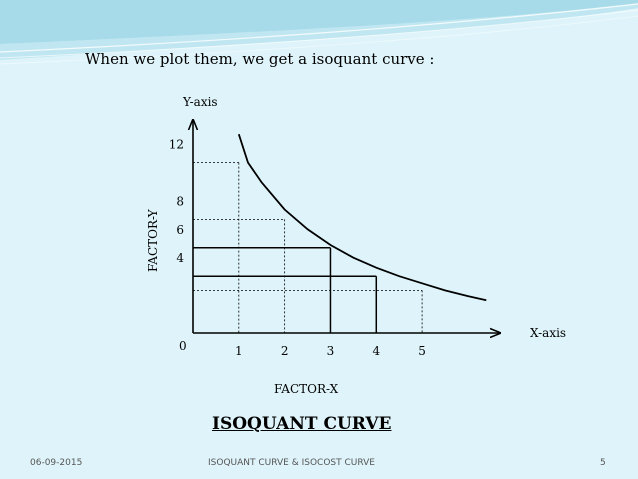 Image resolution: width=638 pixels, height=479 pixels. I want to click on y-axis-label: FACTOR-Y, so click(153, 240).